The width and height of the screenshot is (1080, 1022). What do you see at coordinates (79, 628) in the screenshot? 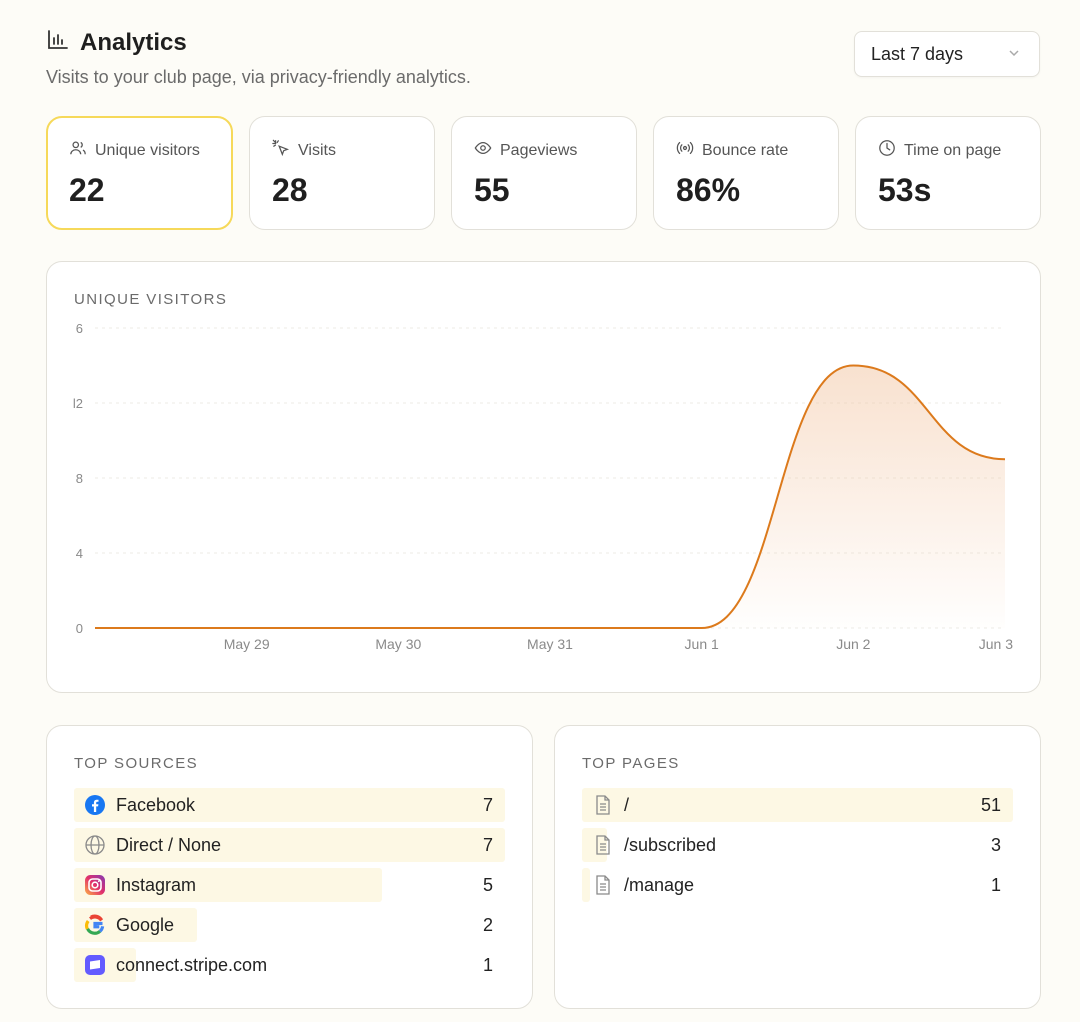
I see `y-tick-label: 0` at bounding box center [79, 628].